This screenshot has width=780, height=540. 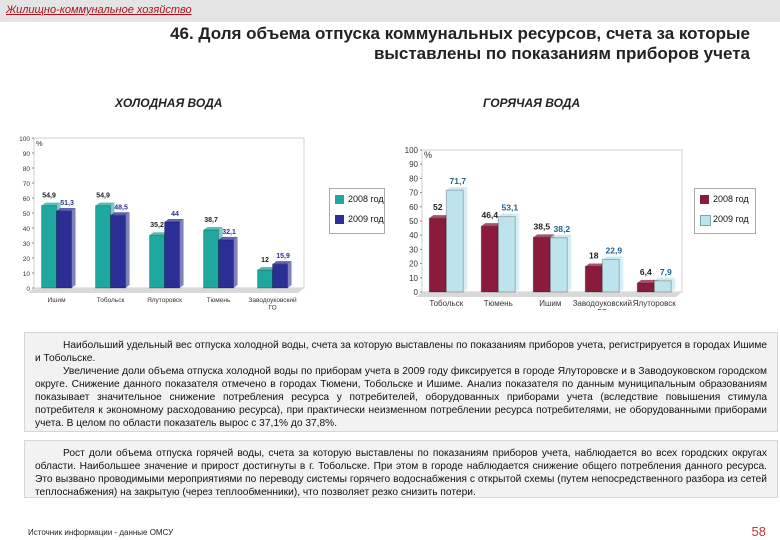 What do you see at coordinates (413, 221) in the screenshot?
I see `y-tick-label: 50` at bounding box center [413, 221].